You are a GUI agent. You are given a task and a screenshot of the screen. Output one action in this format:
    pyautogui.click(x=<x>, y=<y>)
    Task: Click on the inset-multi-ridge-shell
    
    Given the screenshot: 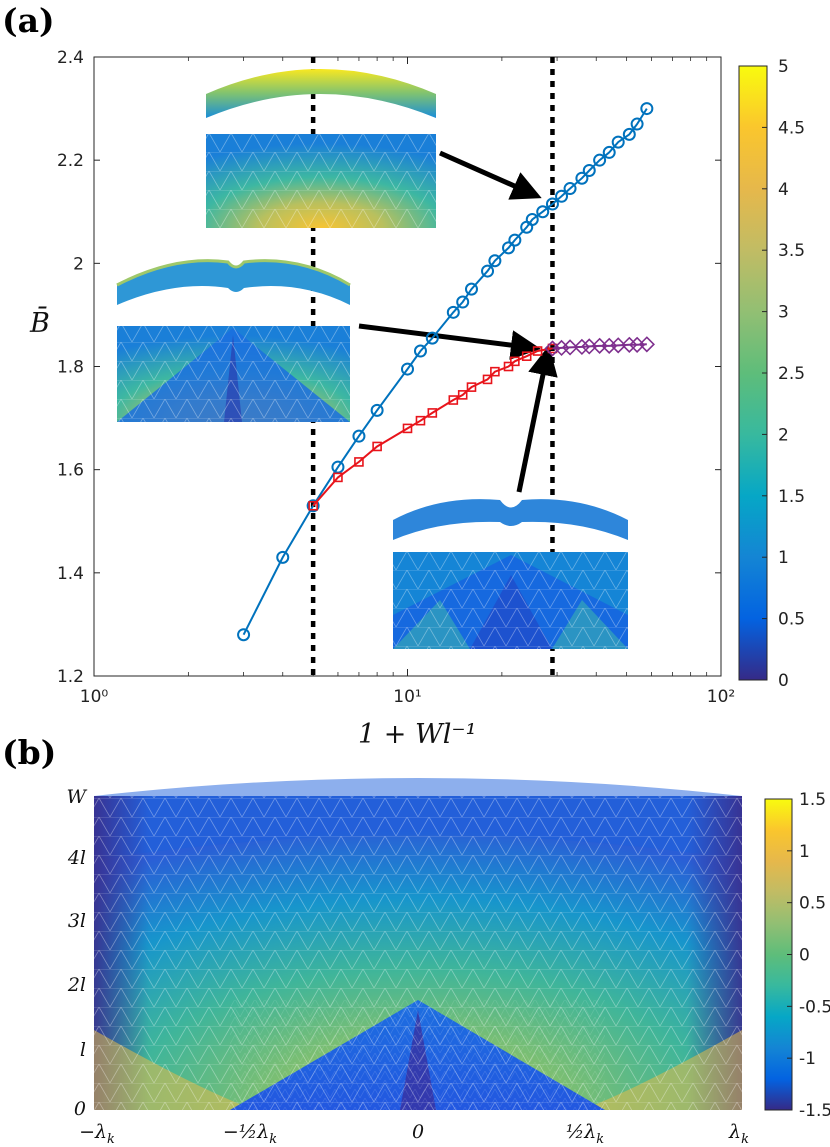 What is the action you would take?
    pyautogui.click(x=510, y=574)
    